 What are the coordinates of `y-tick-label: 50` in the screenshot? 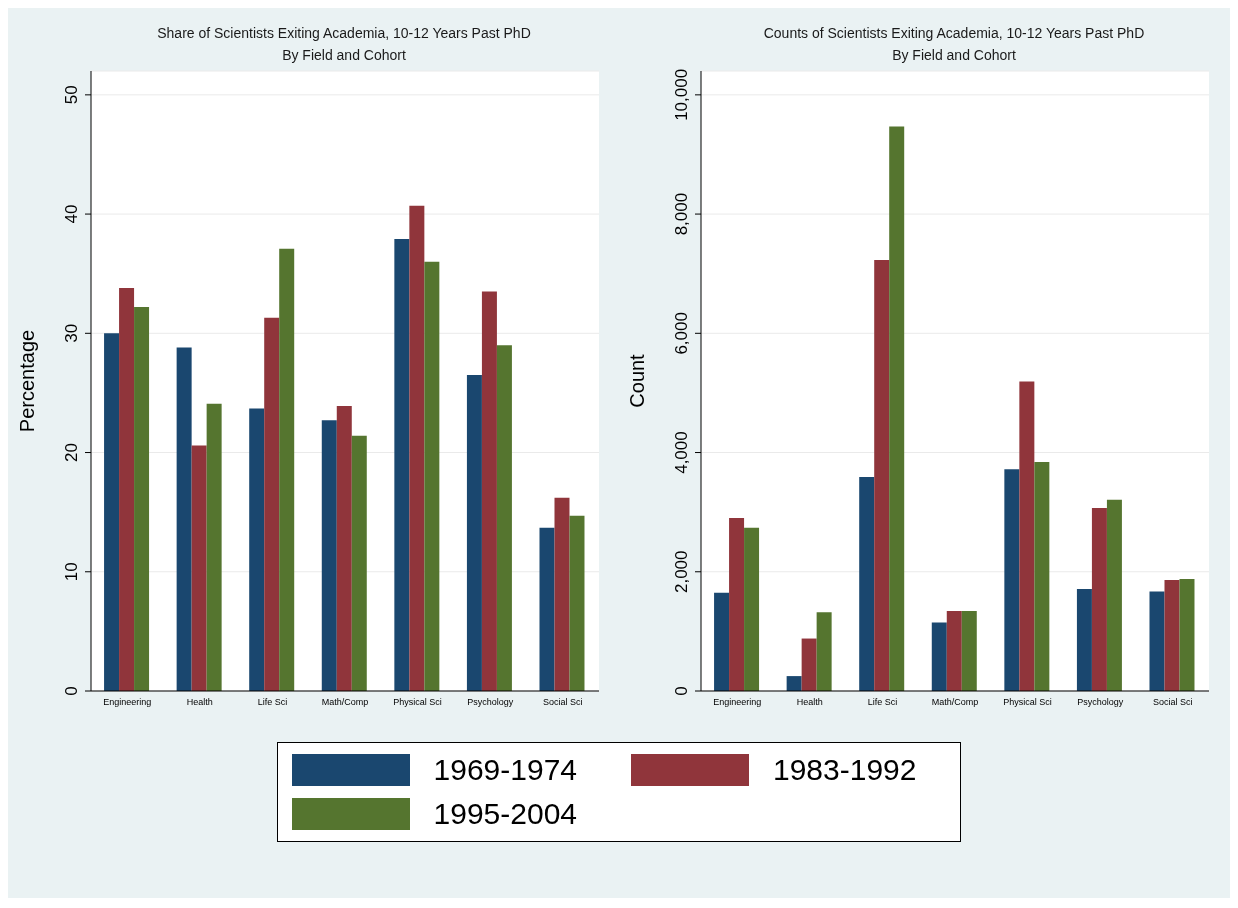 It's located at (71, 95).